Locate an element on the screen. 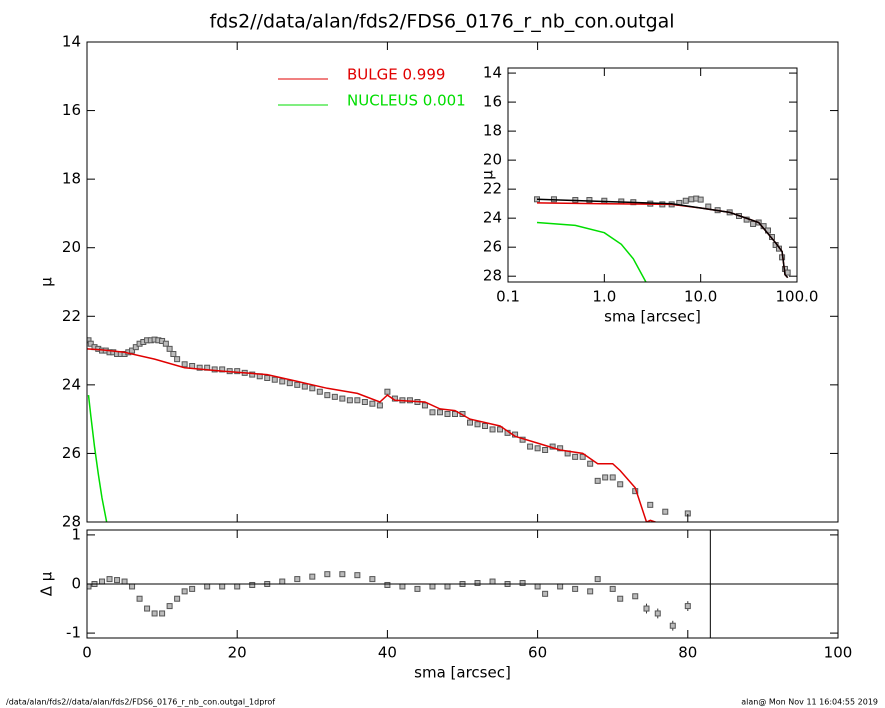  x-tick-label: 80 is located at coordinates (687, 653).